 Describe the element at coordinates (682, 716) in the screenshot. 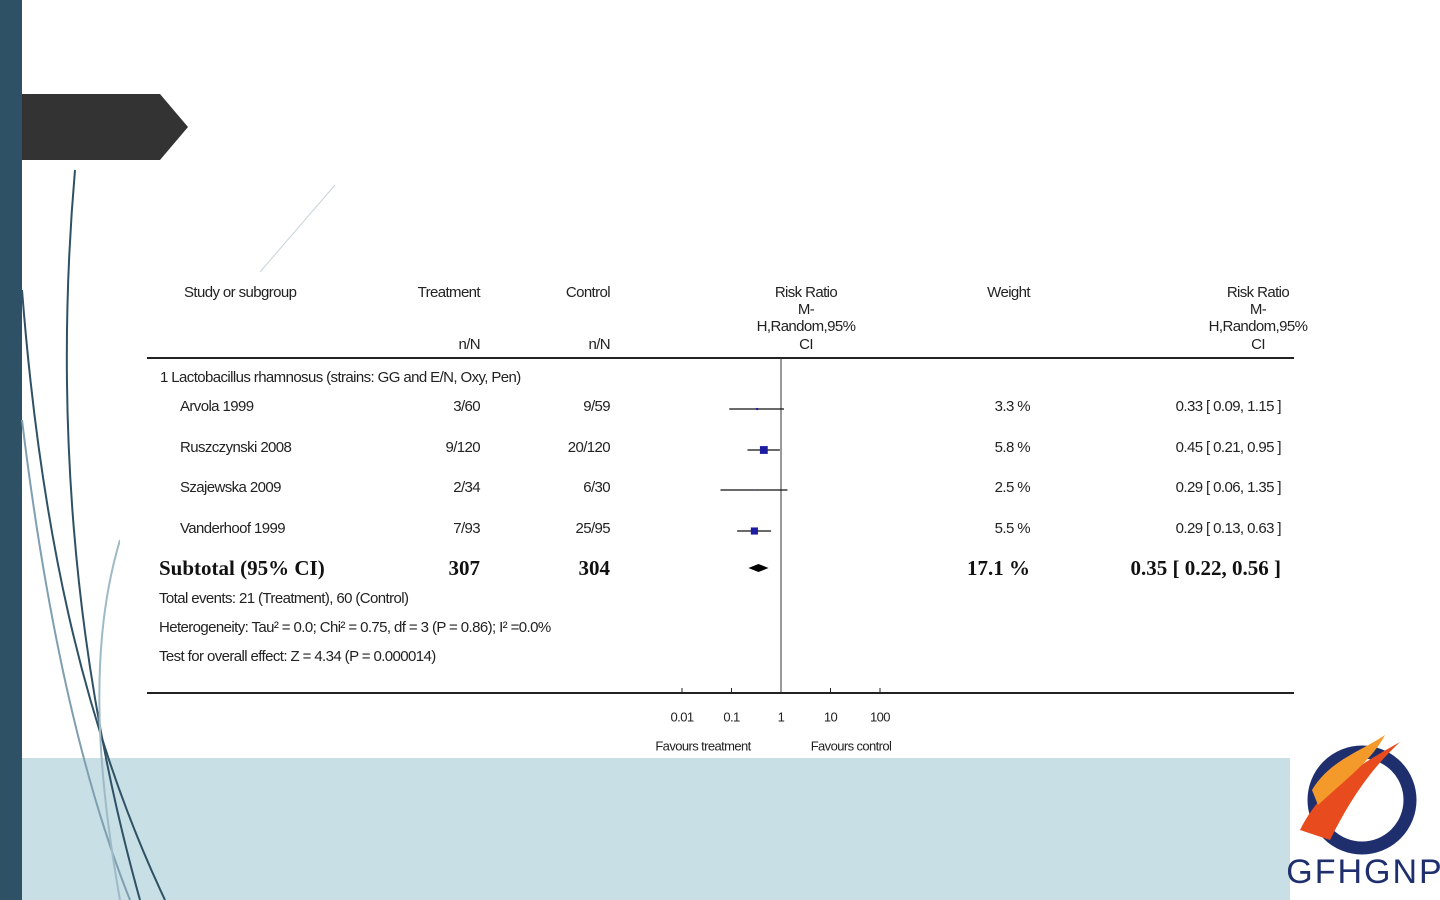

I see `x-tick-label: 0.01` at that location.